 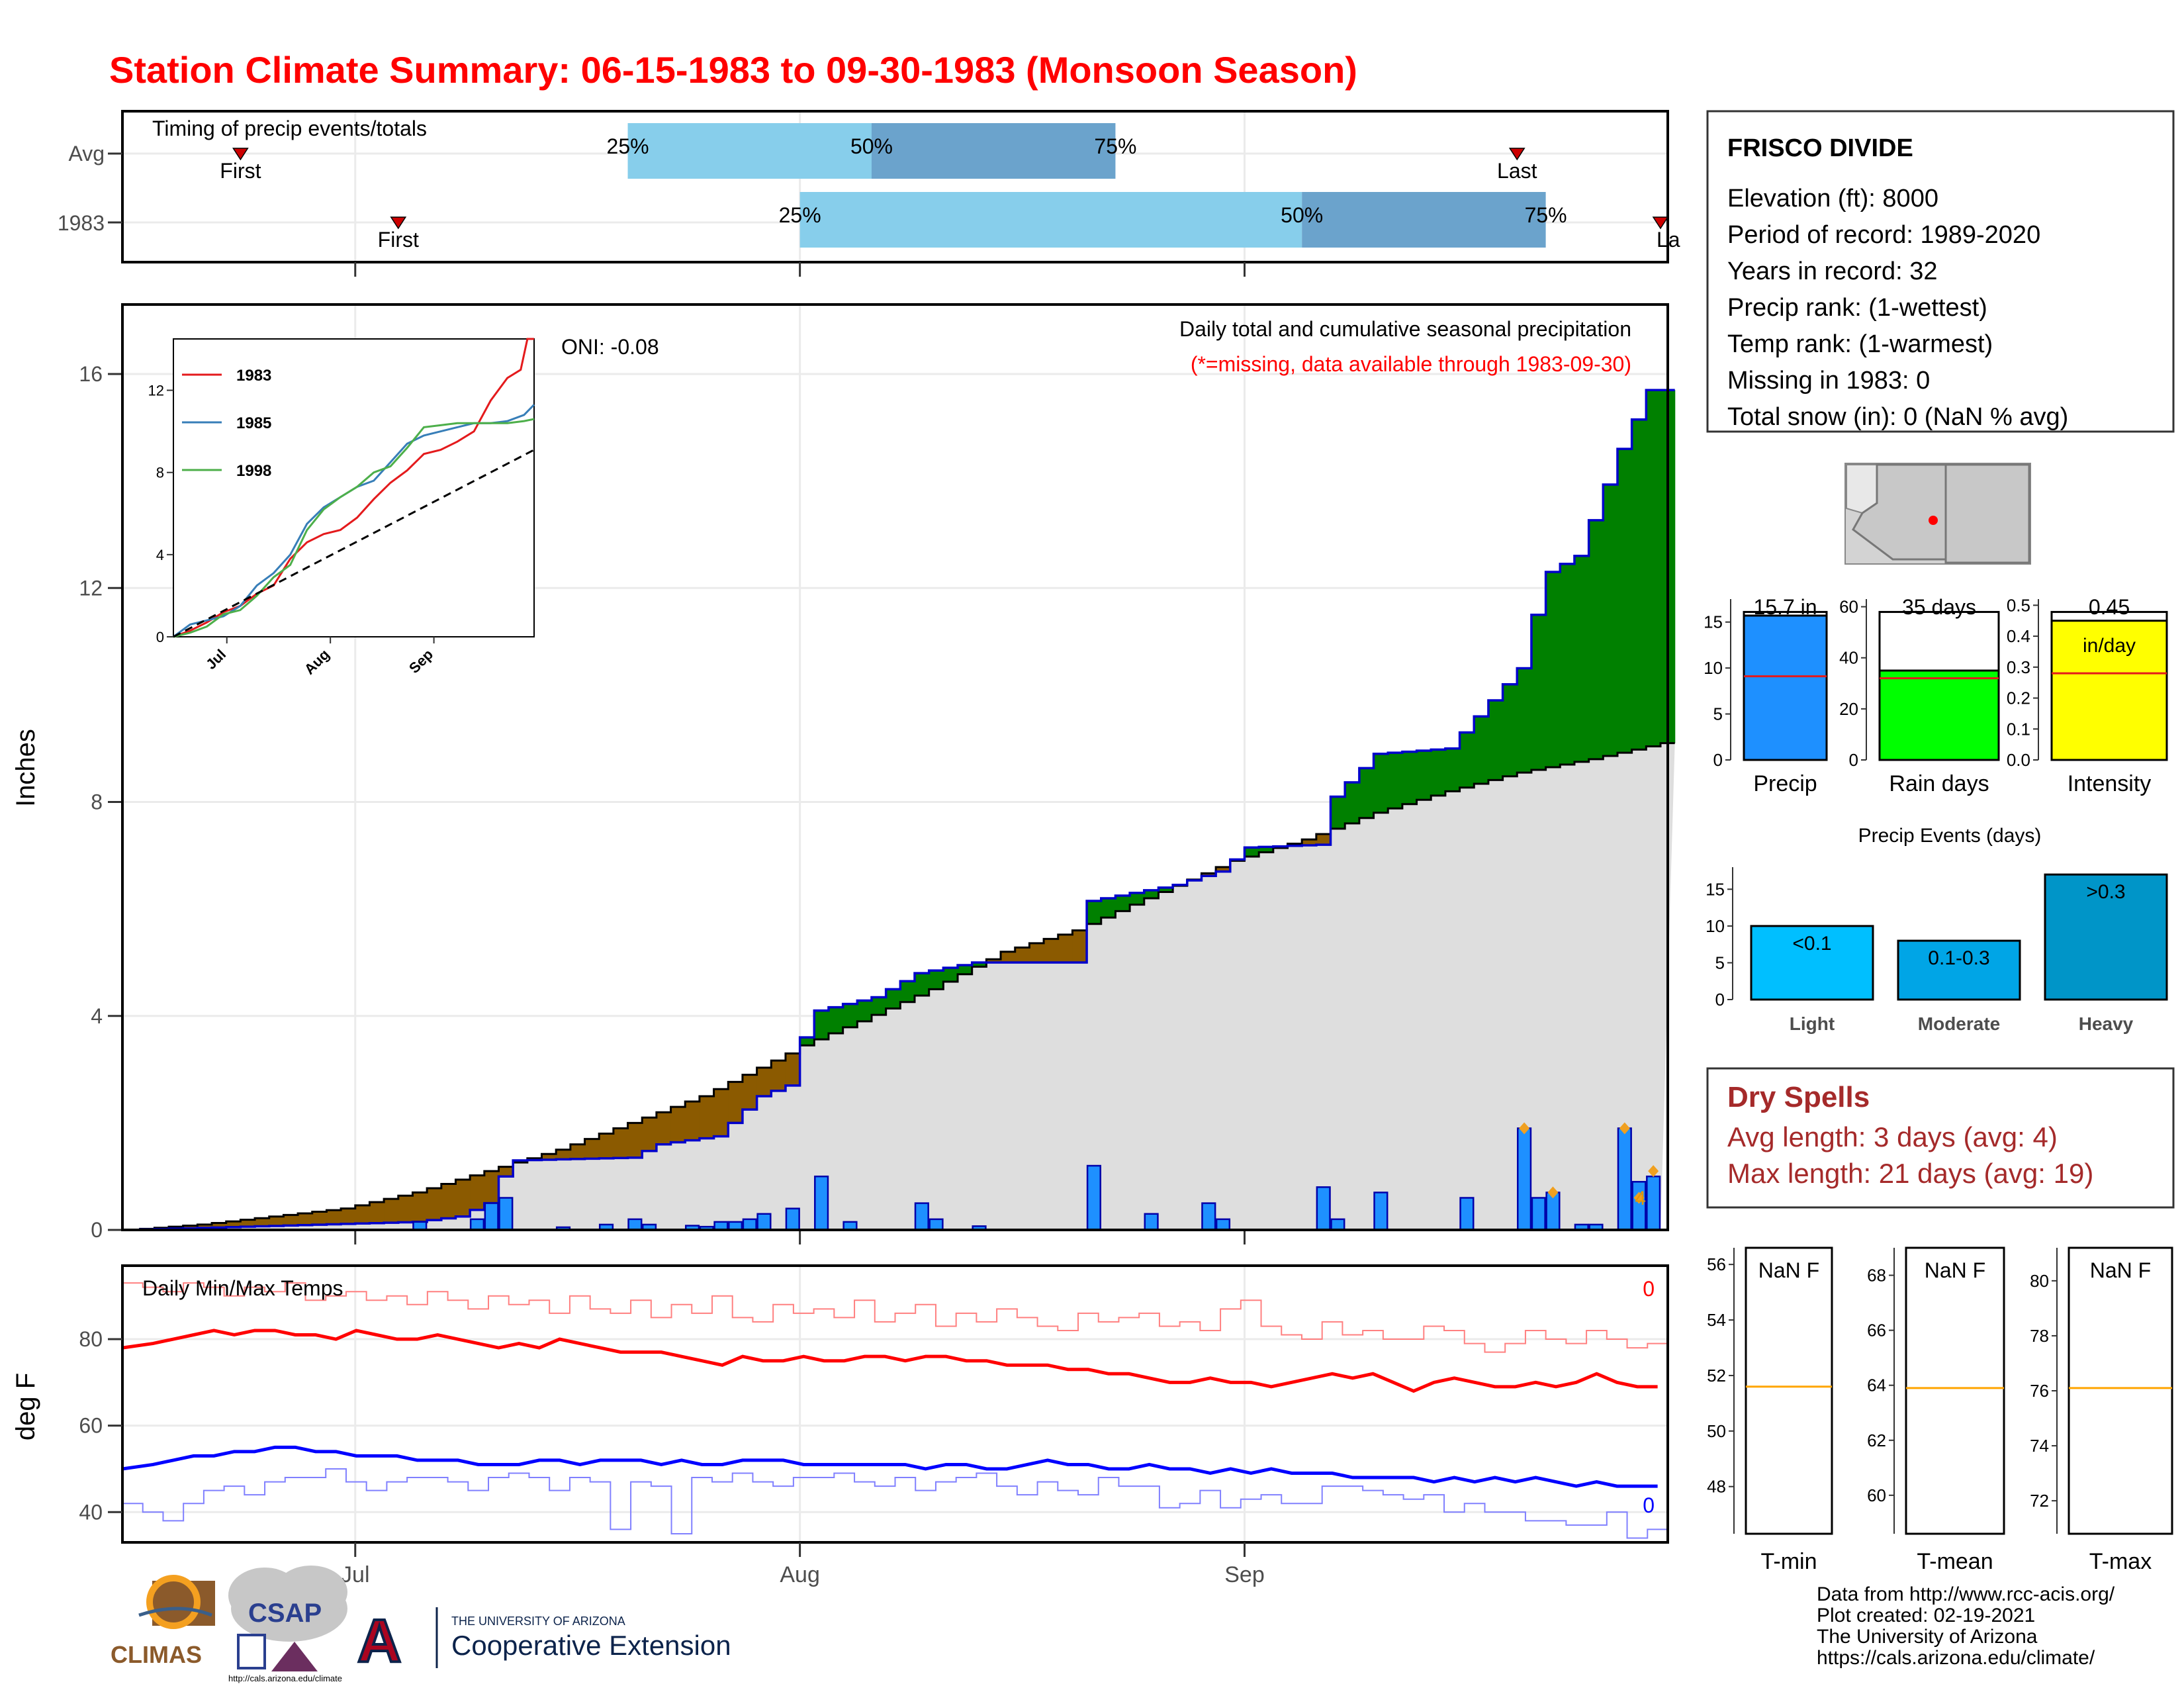 I want to click on precip-y-tick-label: 12, so click(x=91, y=588).